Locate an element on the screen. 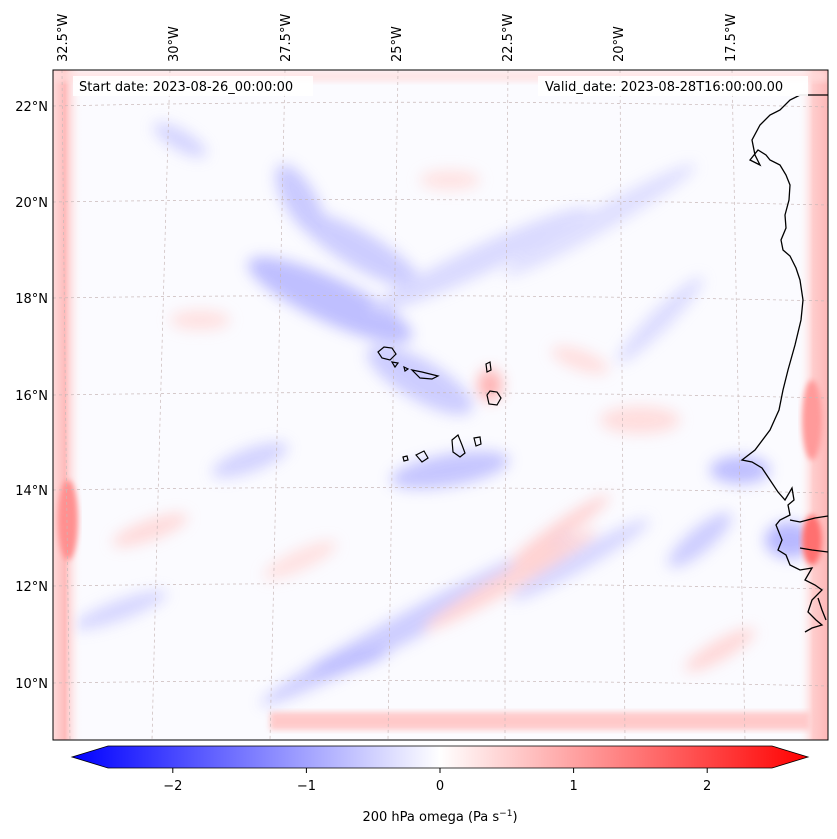 The height and width of the screenshot is (839, 837). island-santiago is located at coordinates (458, 446).